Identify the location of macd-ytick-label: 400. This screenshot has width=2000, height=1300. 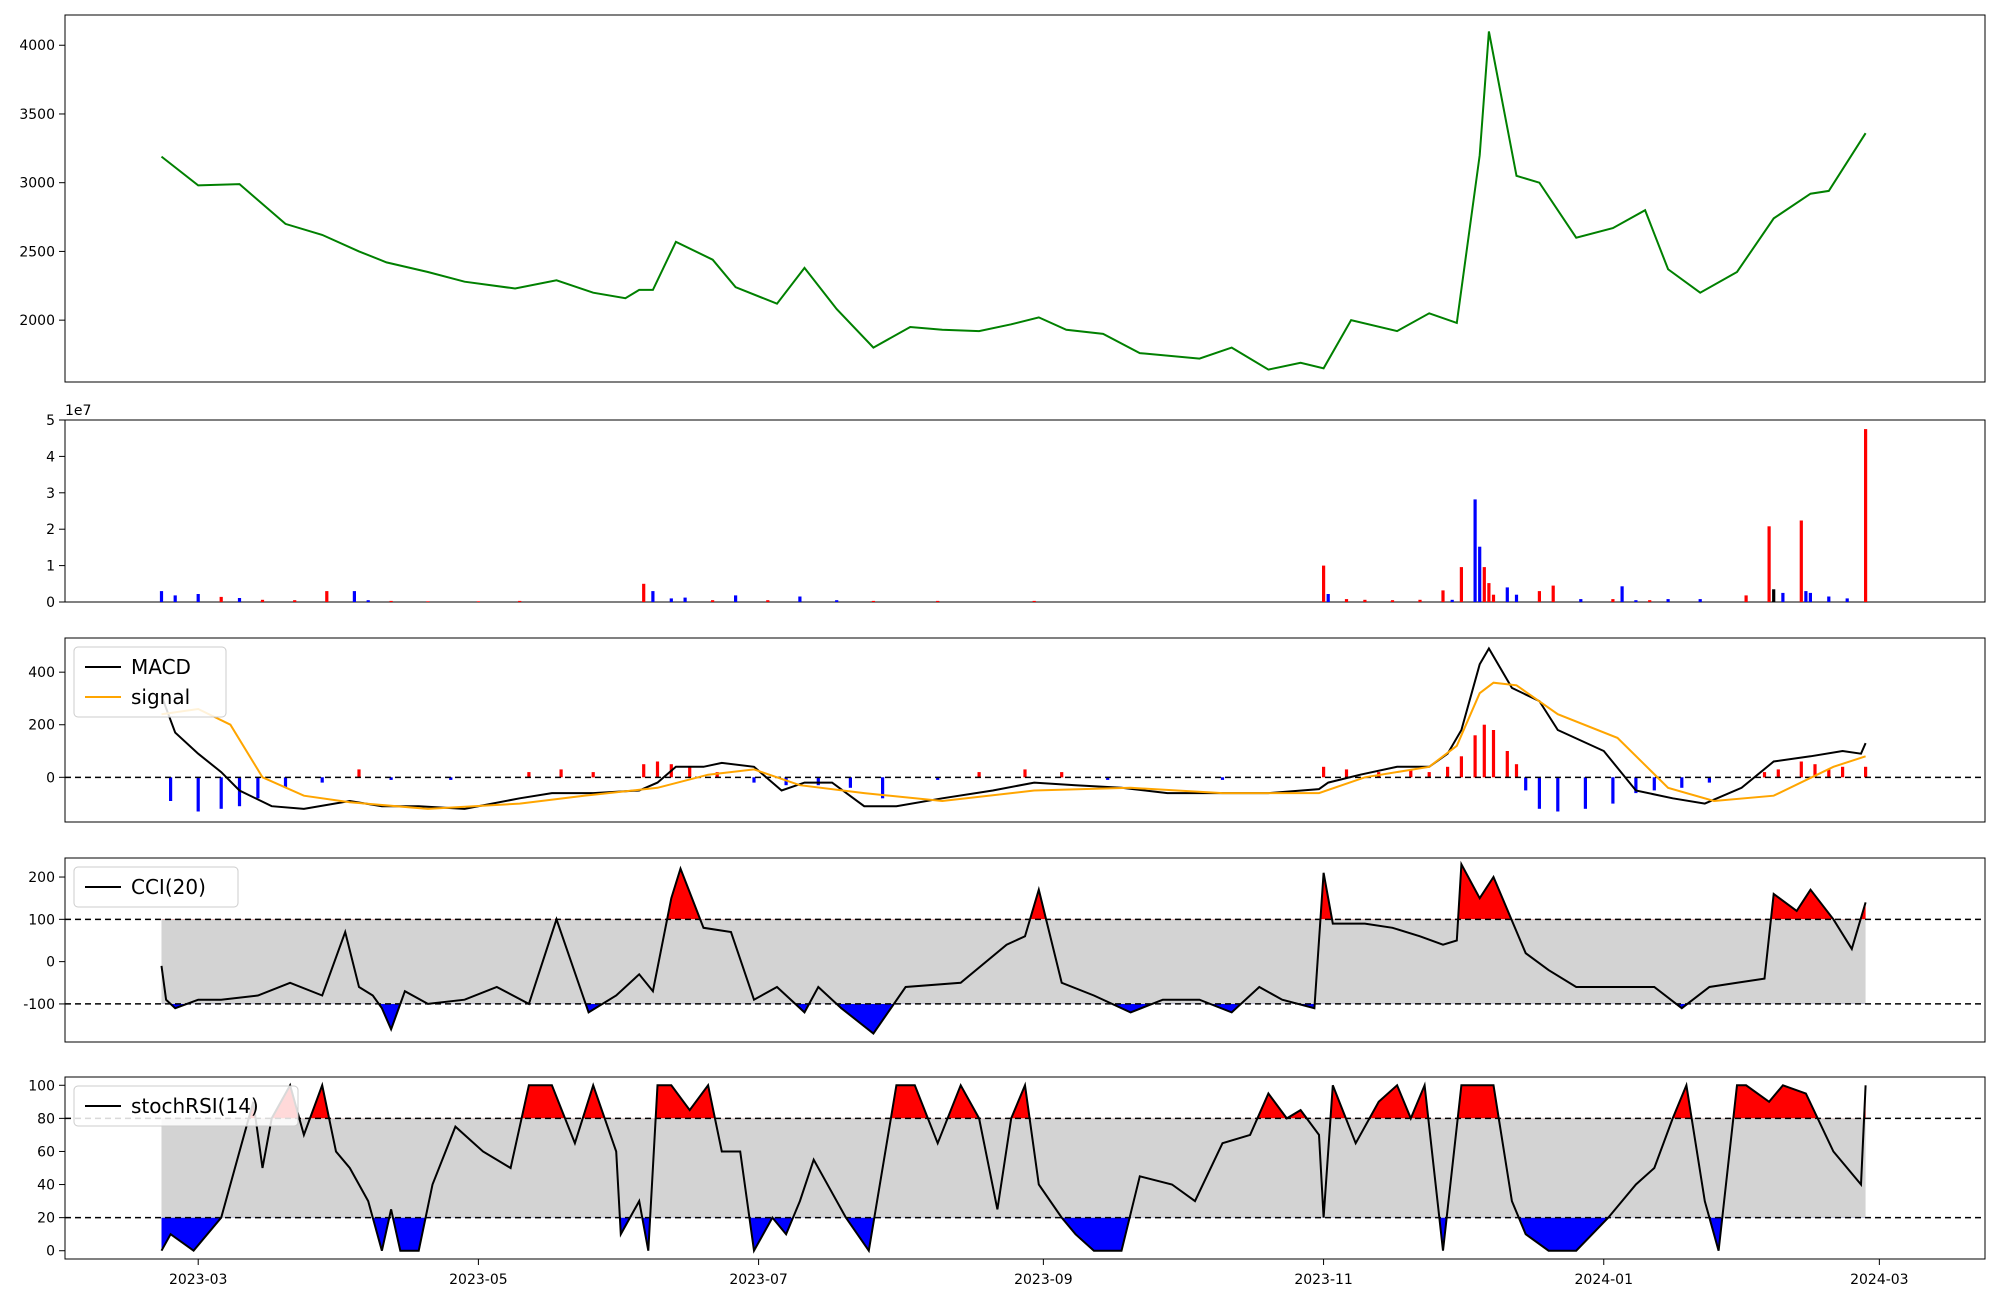
(41, 673).